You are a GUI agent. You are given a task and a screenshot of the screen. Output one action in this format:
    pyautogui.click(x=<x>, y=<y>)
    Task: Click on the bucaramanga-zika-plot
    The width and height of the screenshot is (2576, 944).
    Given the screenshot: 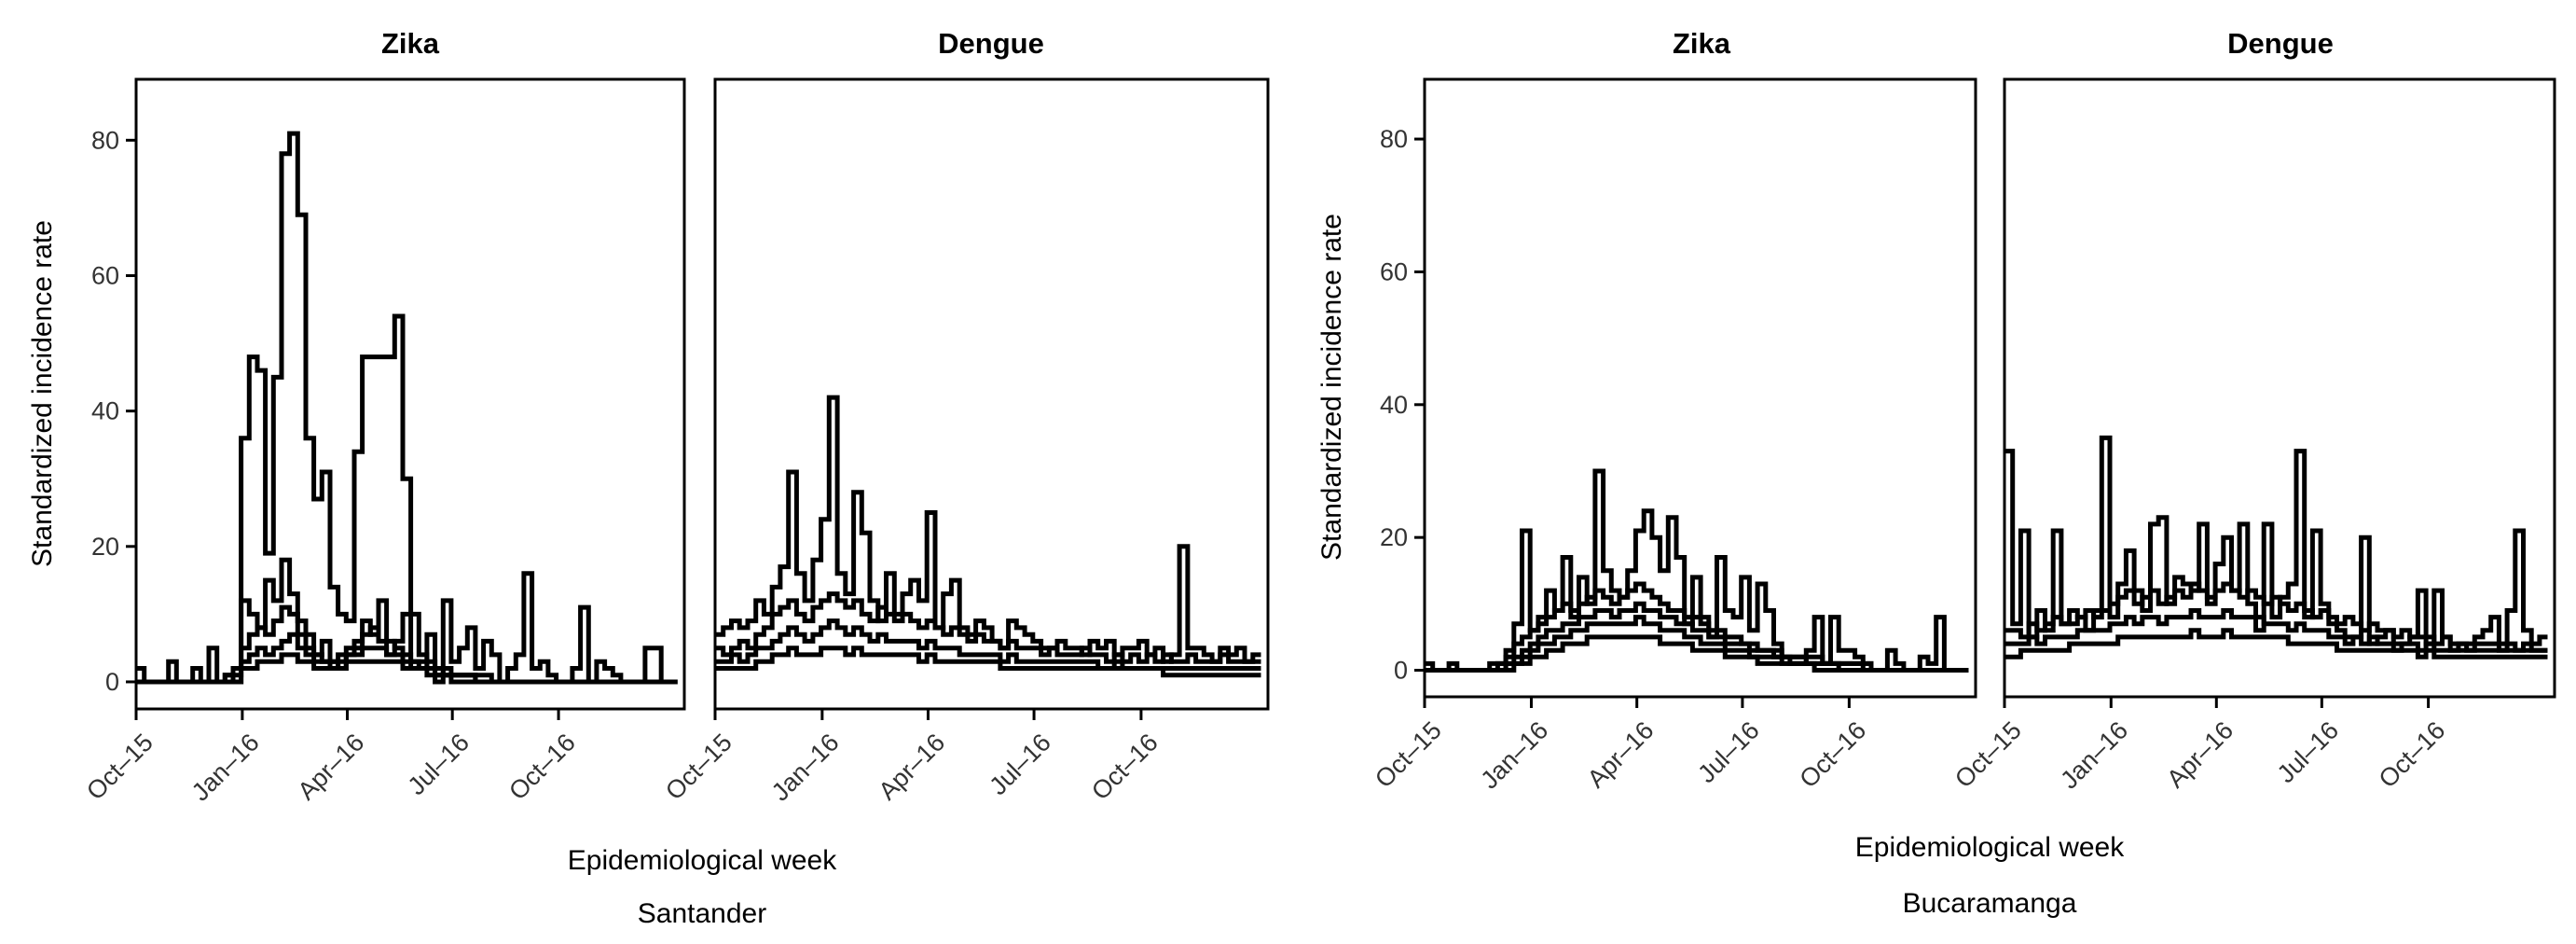 What is the action you would take?
    pyautogui.click(x=1697, y=570)
    